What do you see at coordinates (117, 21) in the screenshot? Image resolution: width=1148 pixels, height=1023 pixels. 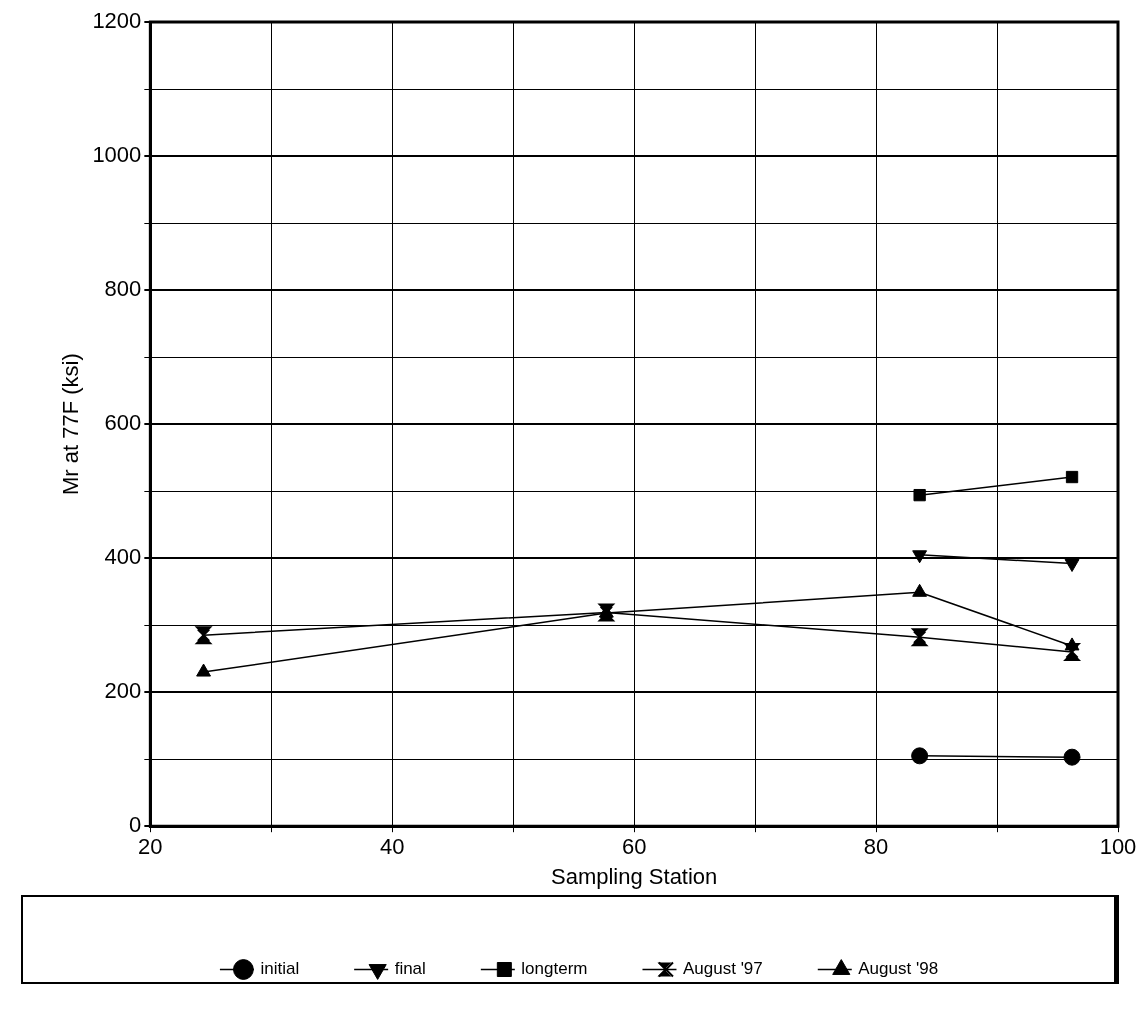 I see `y-tick-label: 1200` at bounding box center [117, 21].